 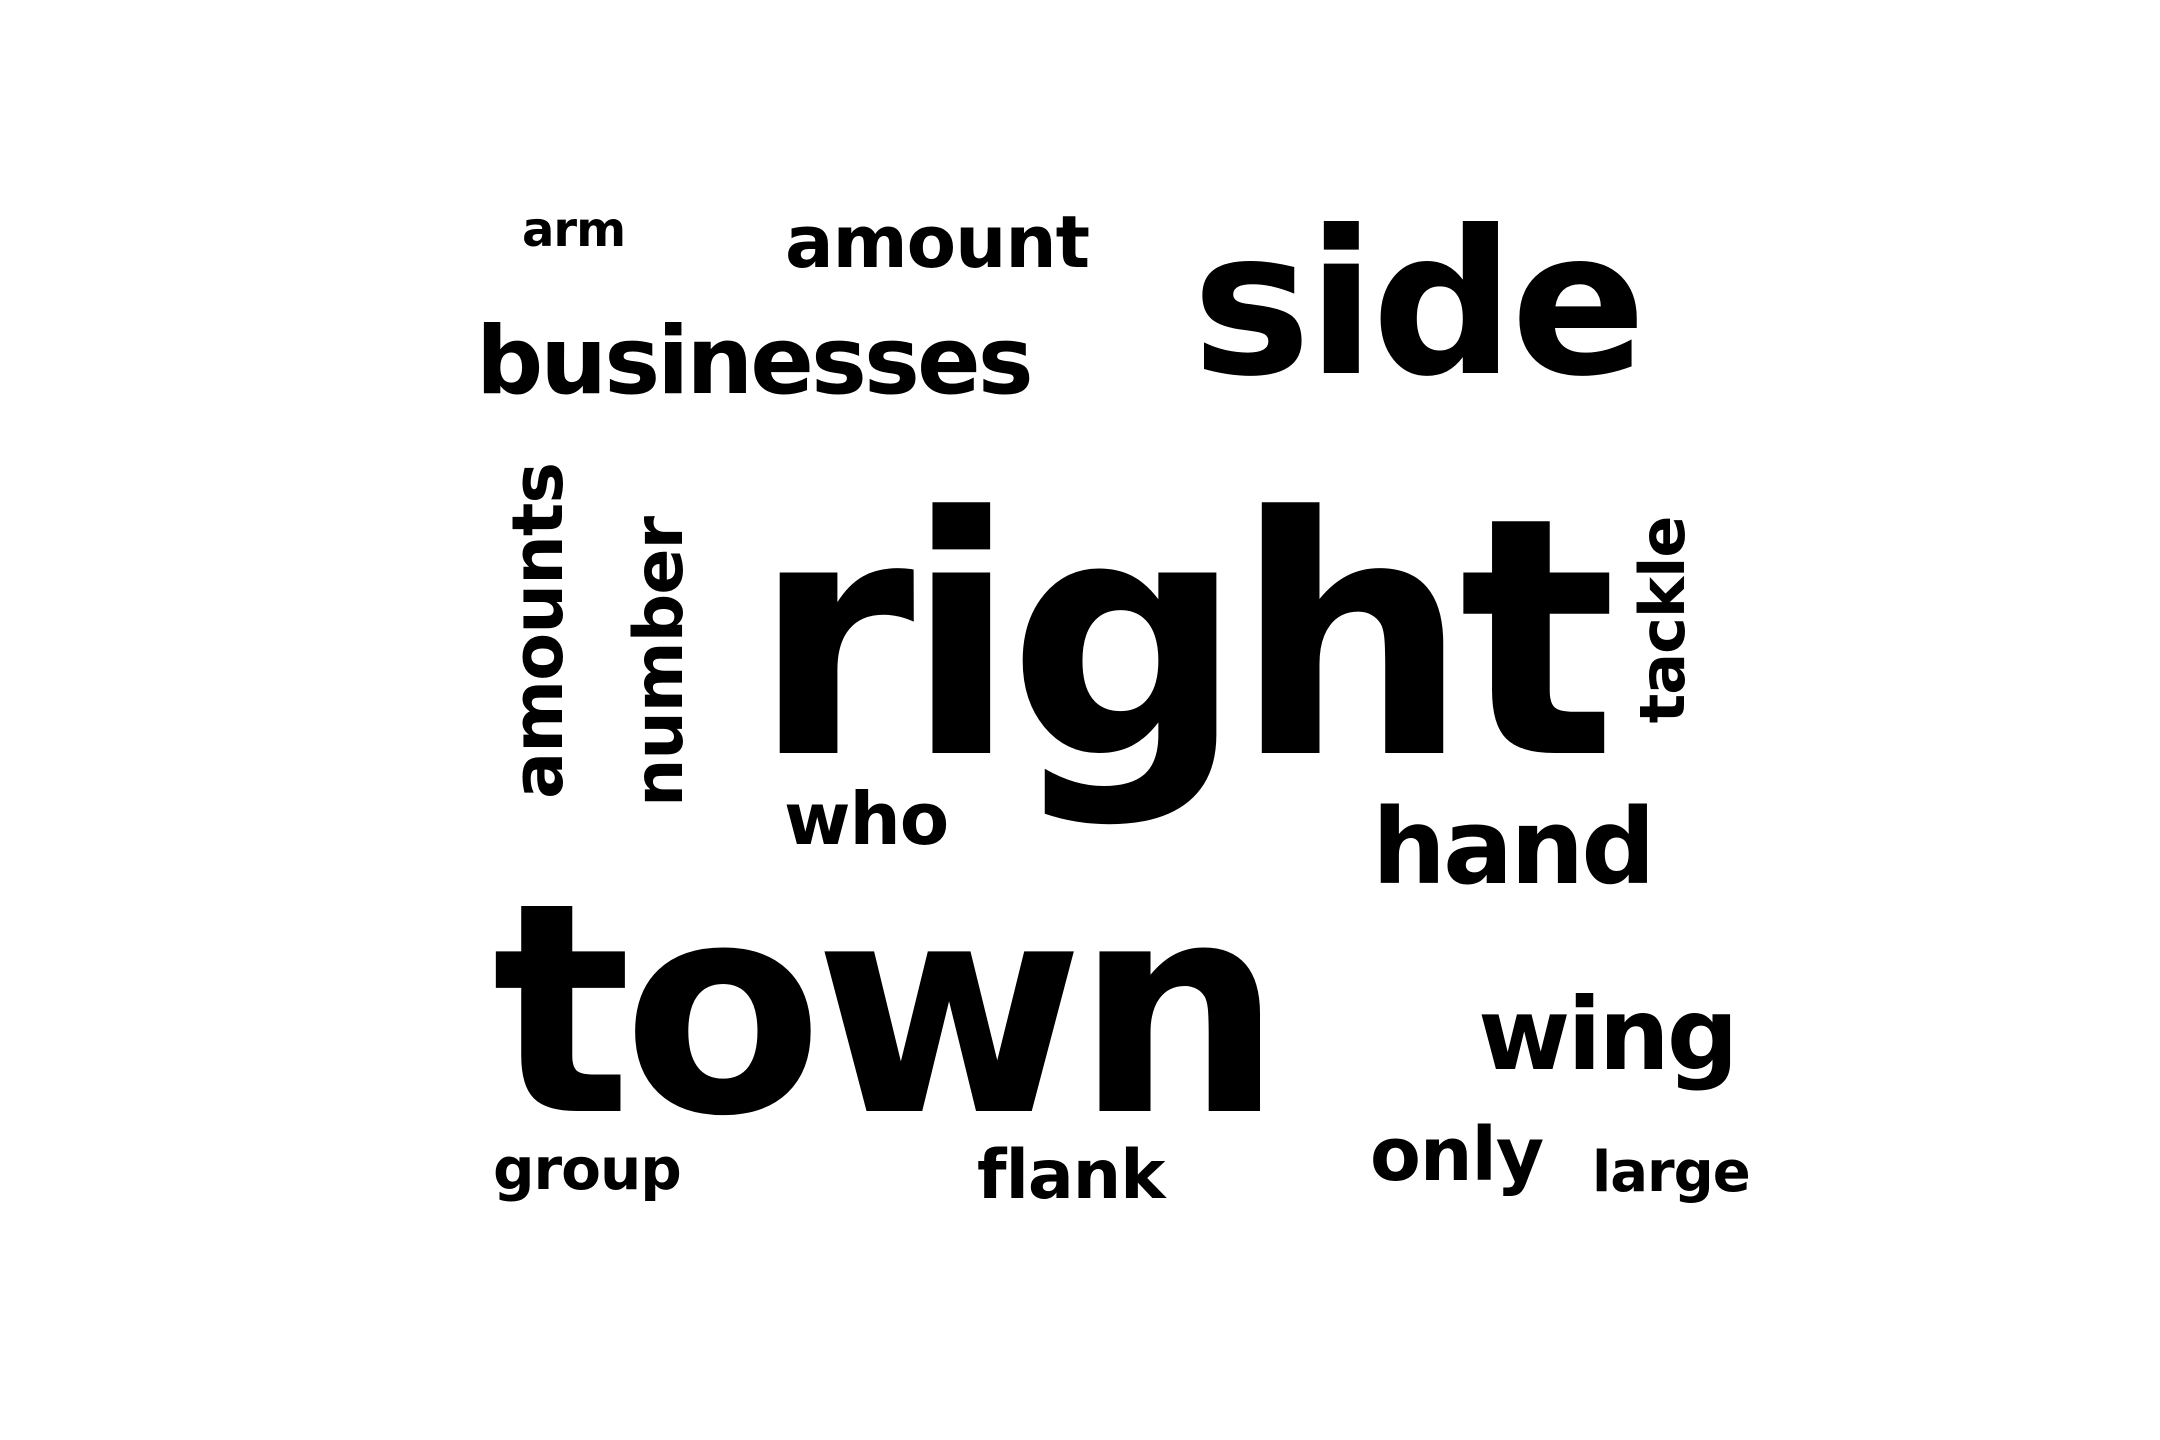 What do you see at coordinates (937, 242) in the screenshot?
I see `word-amount: amount` at bounding box center [937, 242].